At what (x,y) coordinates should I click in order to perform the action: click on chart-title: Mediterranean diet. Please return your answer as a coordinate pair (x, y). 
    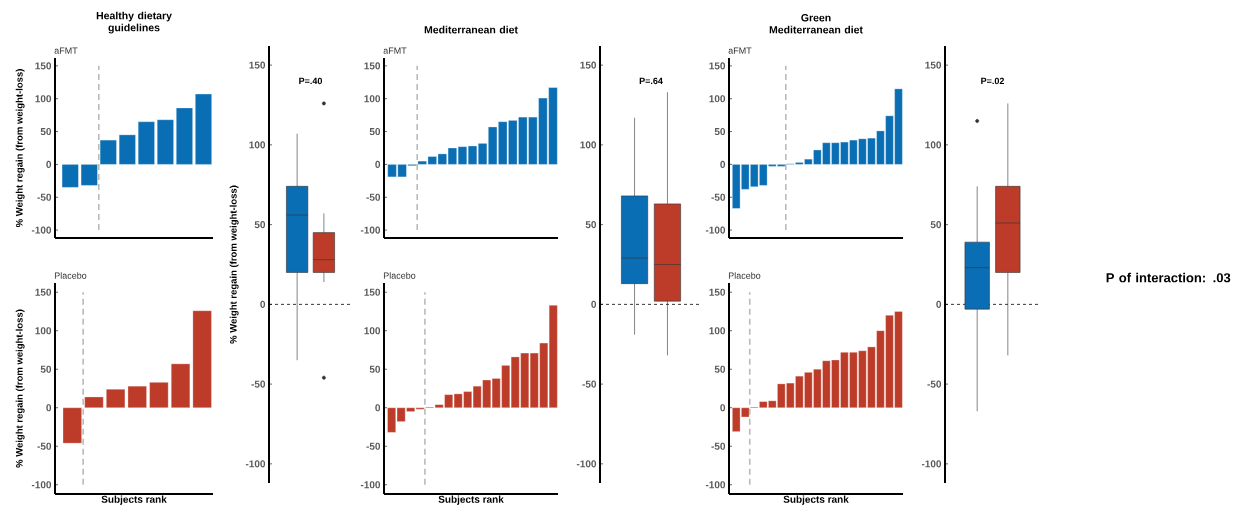
    Looking at the image, I should click on (471, 29).